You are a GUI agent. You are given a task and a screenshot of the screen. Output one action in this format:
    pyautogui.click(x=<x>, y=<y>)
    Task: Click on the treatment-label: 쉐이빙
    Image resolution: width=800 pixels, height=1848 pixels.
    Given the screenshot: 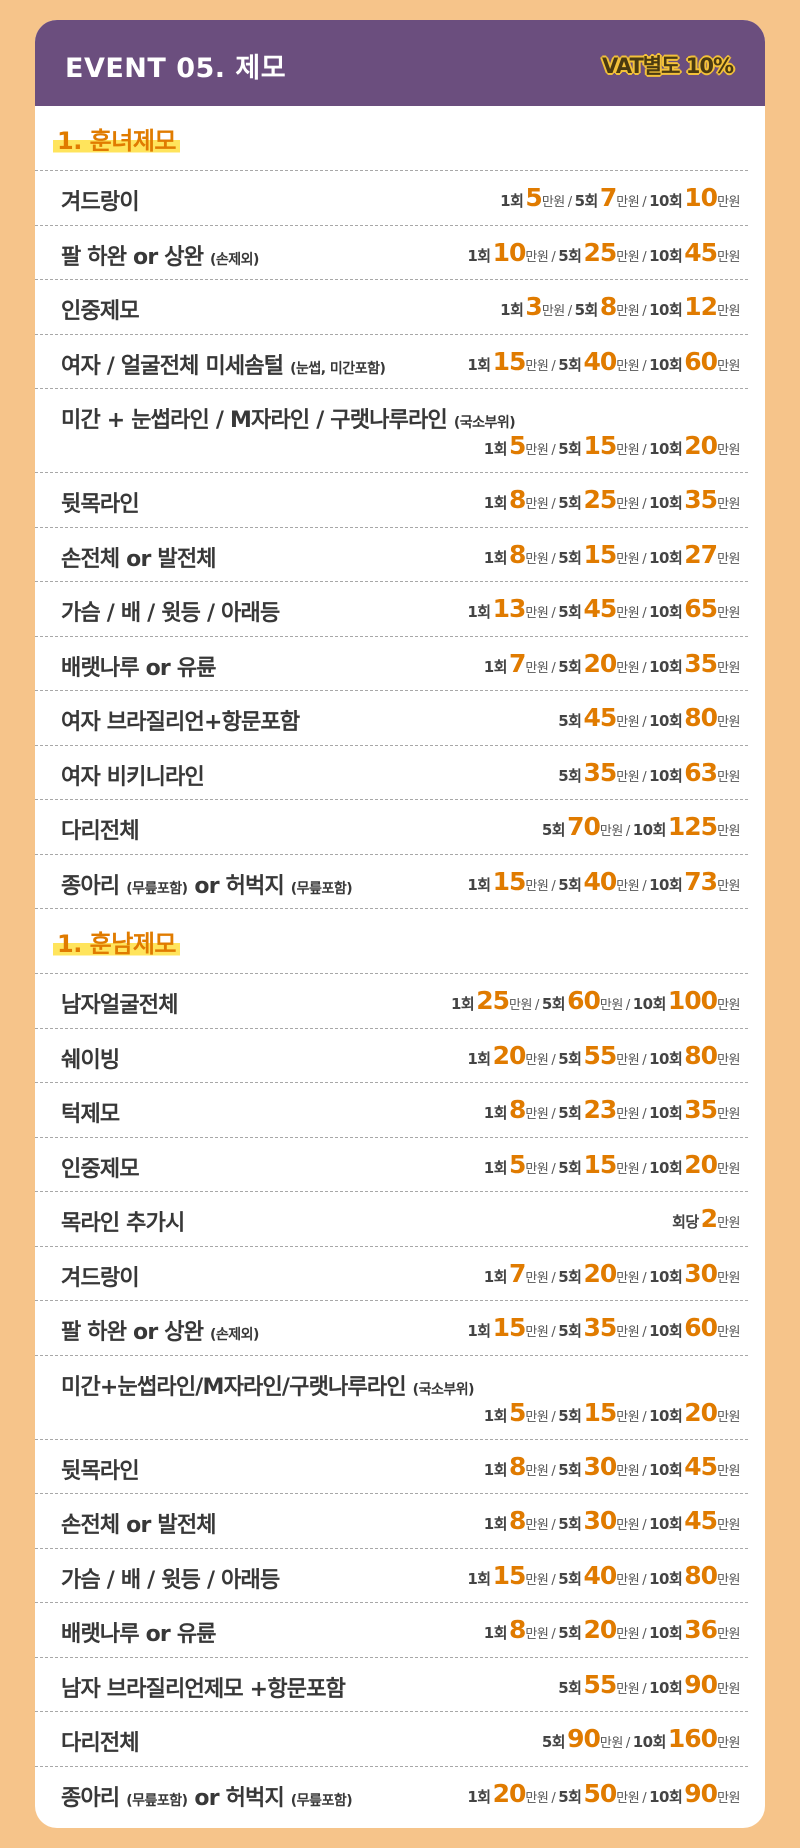 What is the action you would take?
    pyautogui.click(x=90, y=1060)
    